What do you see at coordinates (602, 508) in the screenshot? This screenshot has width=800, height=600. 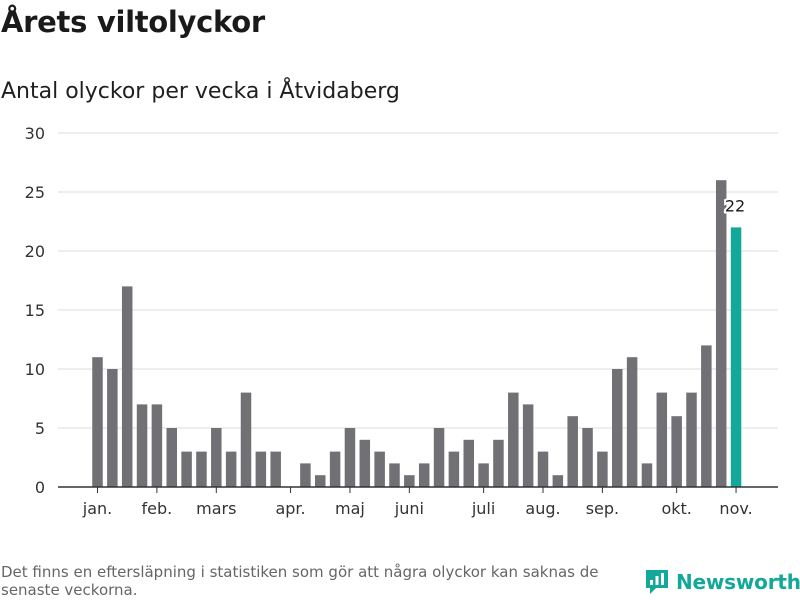 I see `x-tick-label: sep.` at bounding box center [602, 508].